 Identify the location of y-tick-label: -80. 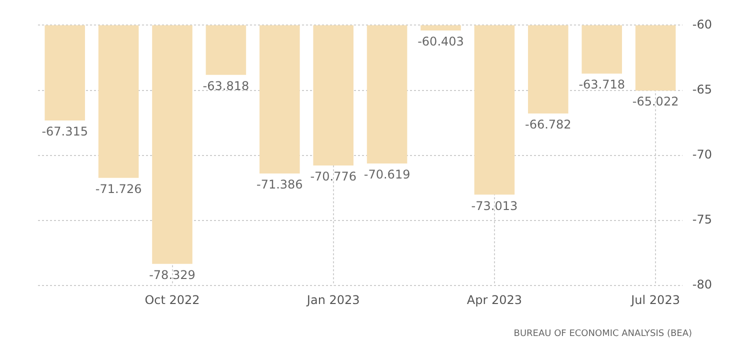
(702, 285).